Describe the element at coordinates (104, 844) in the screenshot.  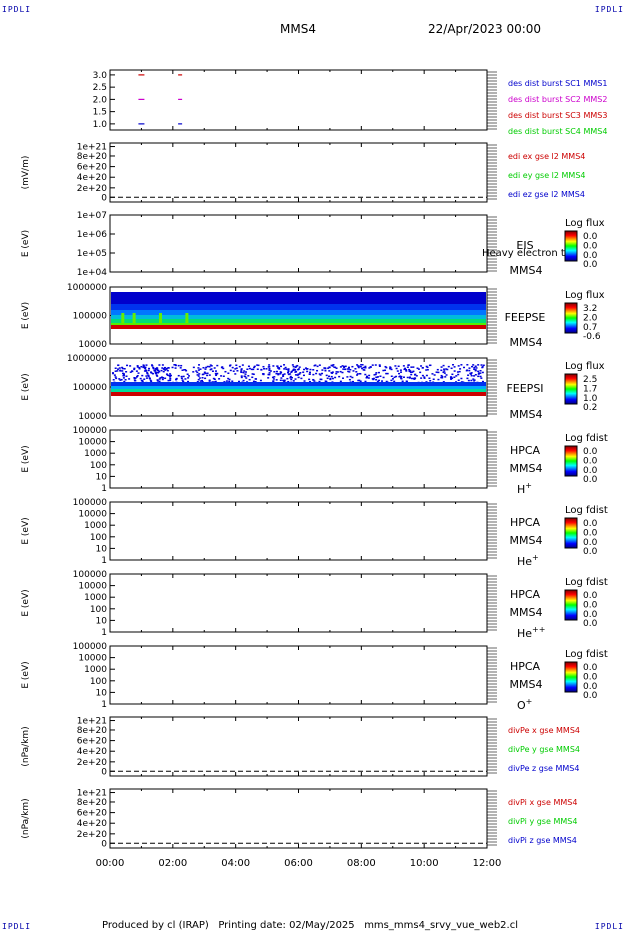
I see `y-tick-label: 0` at that location.